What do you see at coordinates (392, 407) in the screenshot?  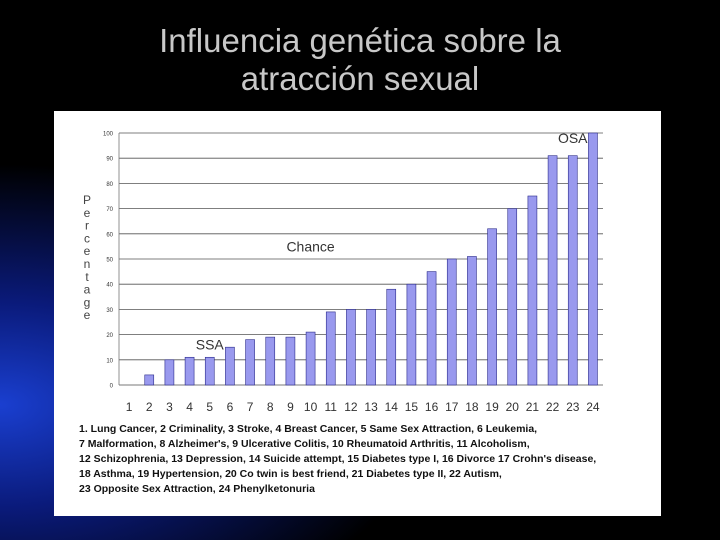 I see `x-tick-label: 14` at bounding box center [392, 407].